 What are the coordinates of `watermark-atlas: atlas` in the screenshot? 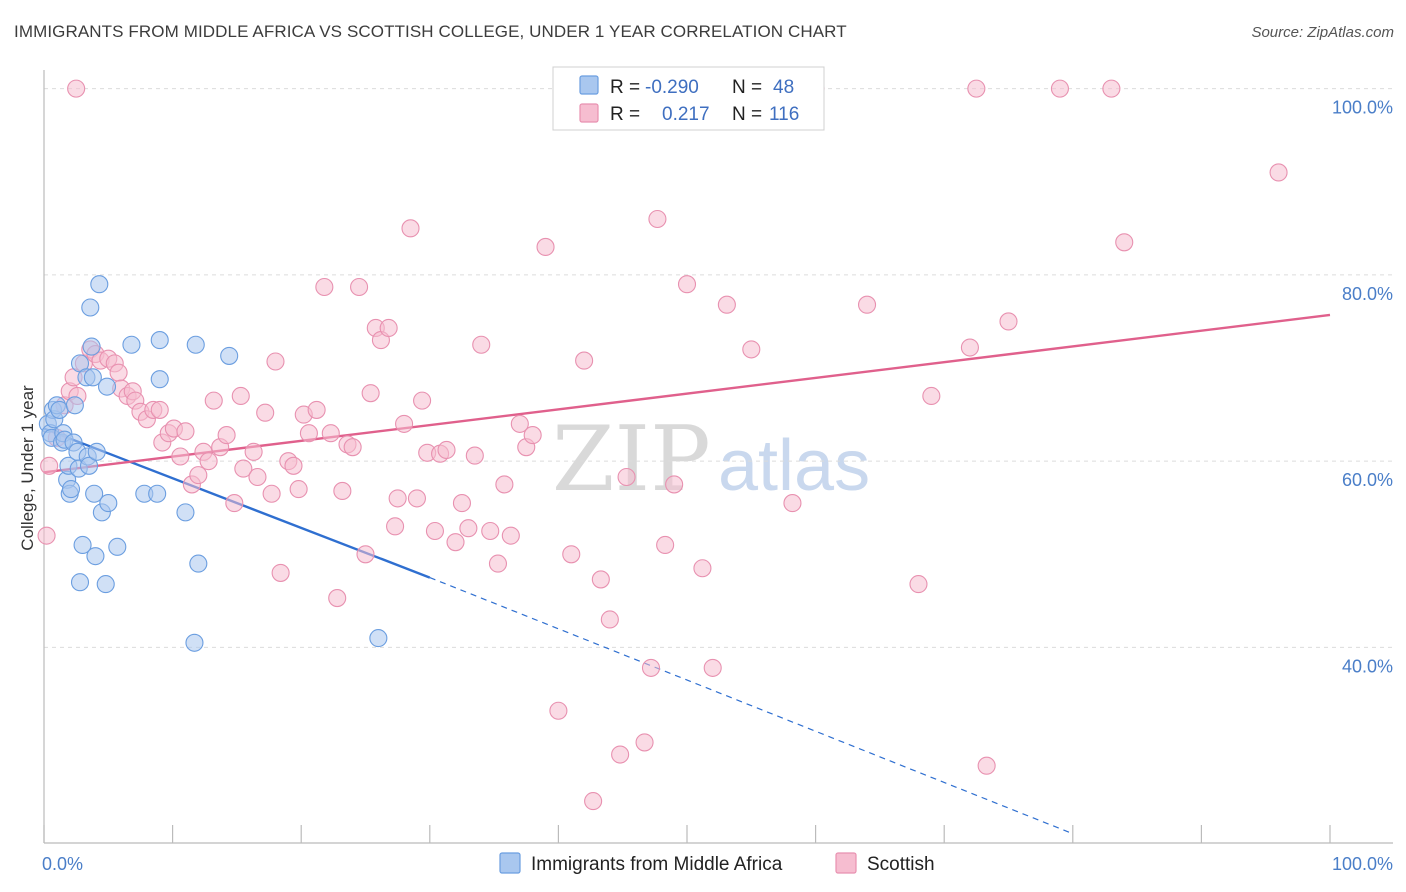 It's located at (794, 466).